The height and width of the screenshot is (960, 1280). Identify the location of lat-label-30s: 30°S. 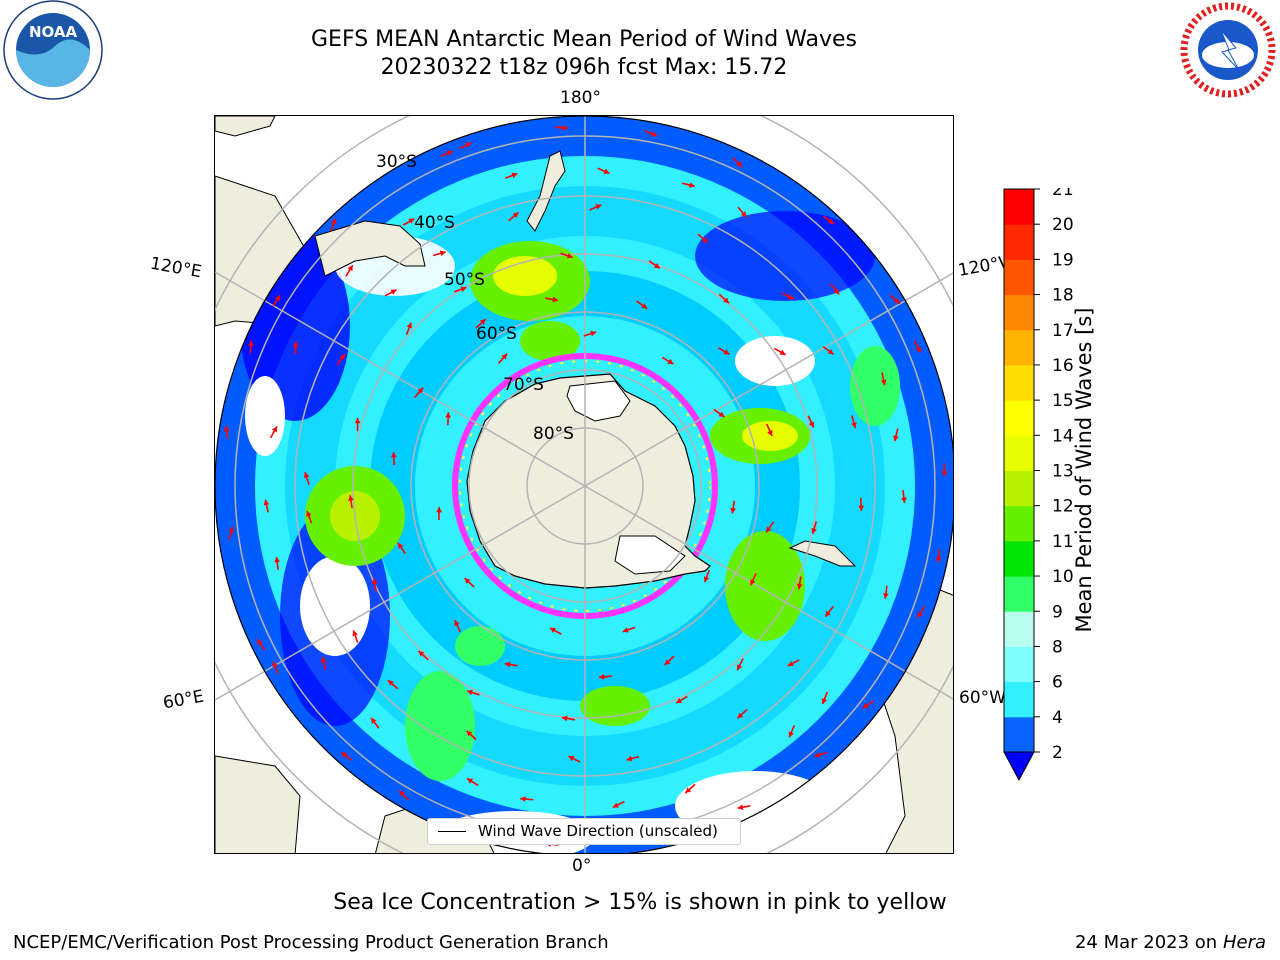
(396, 162).